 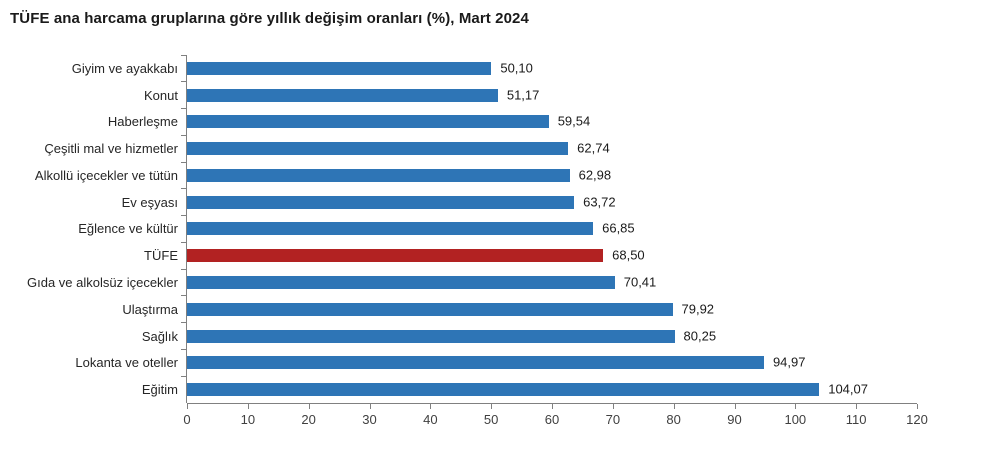 I want to click on value-label: 66,85, so click(x=618, y=228).